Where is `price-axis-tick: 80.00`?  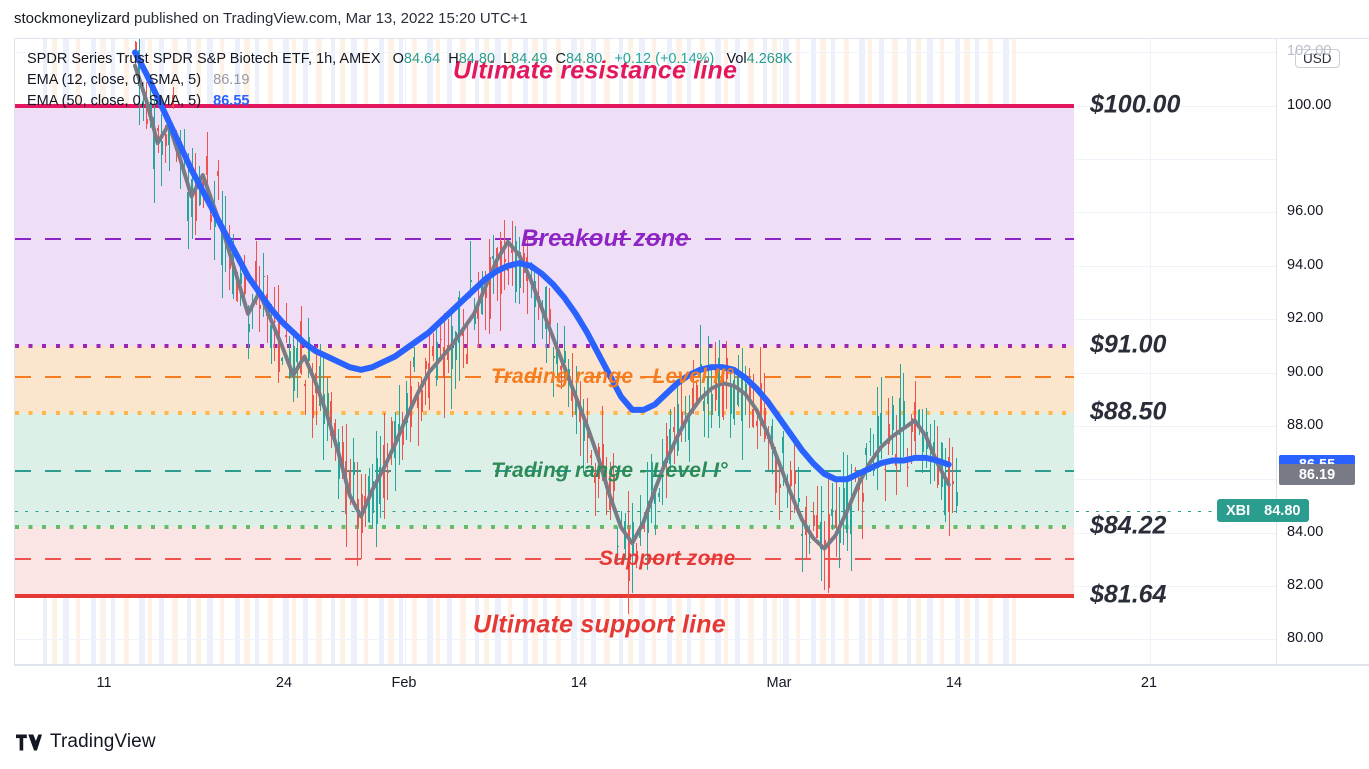
price-axis-tick: 80.00 is located at coordinates (1305, 638).